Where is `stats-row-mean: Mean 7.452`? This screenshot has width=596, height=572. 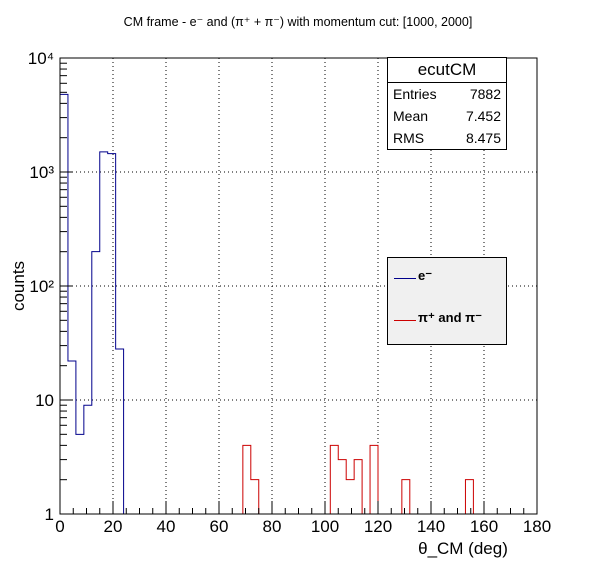 stats-row-mean: Mean 7.452 is located at coordinates (447, 116).